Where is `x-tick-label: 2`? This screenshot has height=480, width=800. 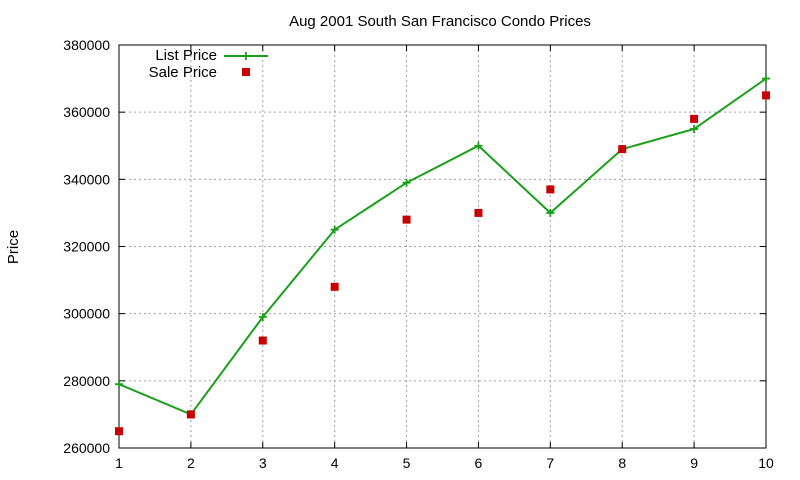
x-tick-label: 2 is located at coordinates (191, 463).